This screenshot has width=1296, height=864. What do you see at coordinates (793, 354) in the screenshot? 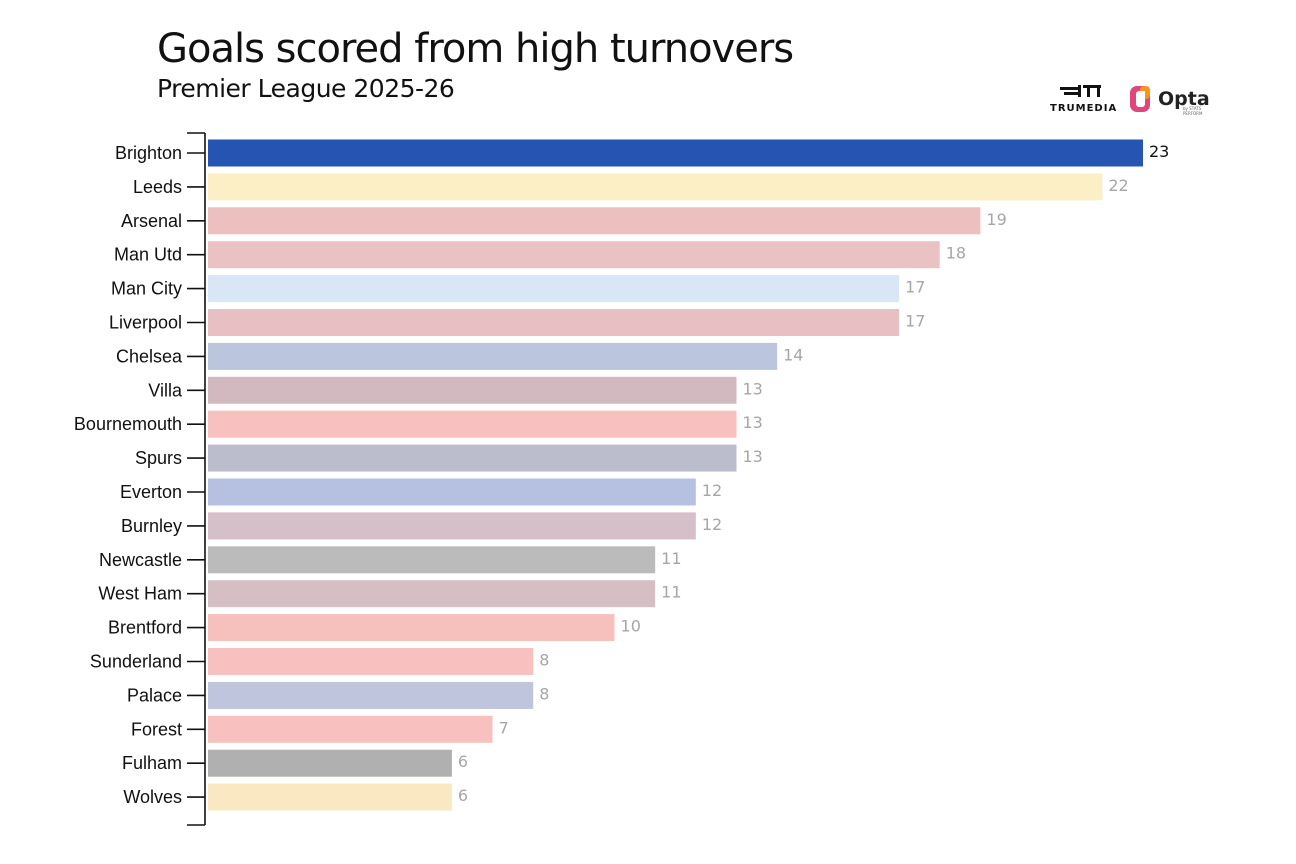
I see `value-label: 14` at bounding box center [793, 354].